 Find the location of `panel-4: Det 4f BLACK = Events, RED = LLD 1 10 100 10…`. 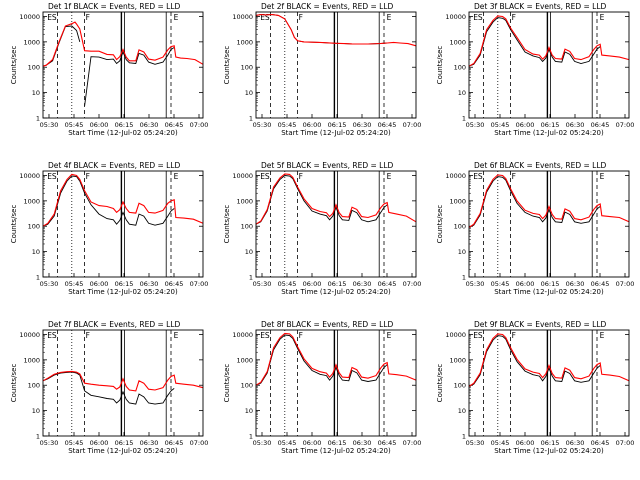

panel-4: Det 4f BLACK = Events, RED = LLD 1 10 100 10… is located at coordinates (109, 228).